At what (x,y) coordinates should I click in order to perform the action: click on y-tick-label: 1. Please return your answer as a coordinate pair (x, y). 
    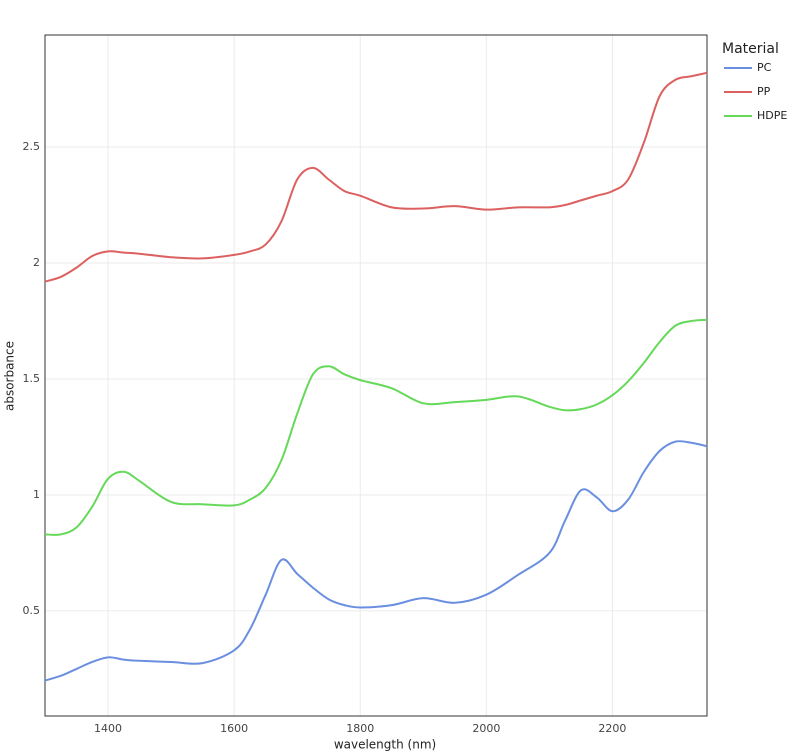
    Looking at the image, I should click on (36, 494).